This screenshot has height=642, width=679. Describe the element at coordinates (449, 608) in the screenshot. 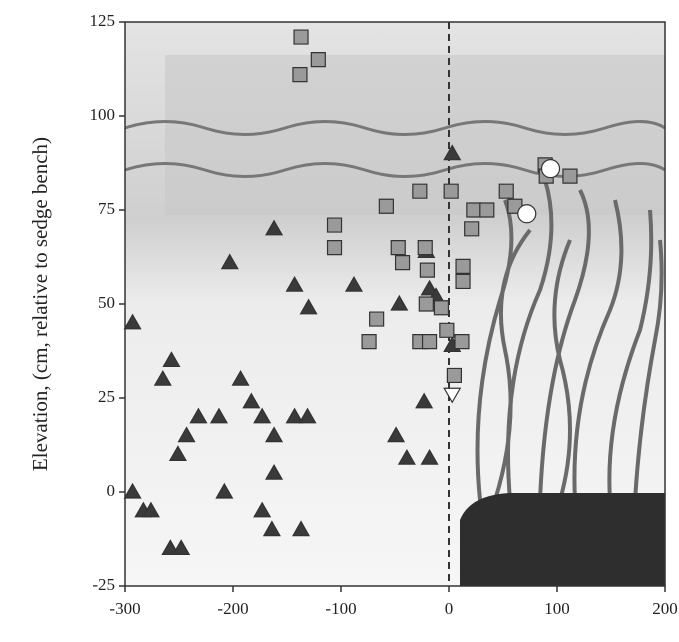

I see `x-tick-label: 0` at that location.